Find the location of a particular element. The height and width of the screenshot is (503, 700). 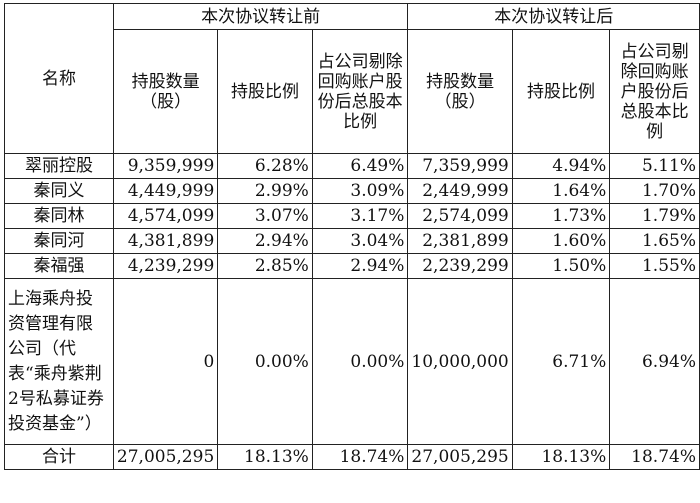

before-shares: 4,239,299 is located at coordinates (165, 266).